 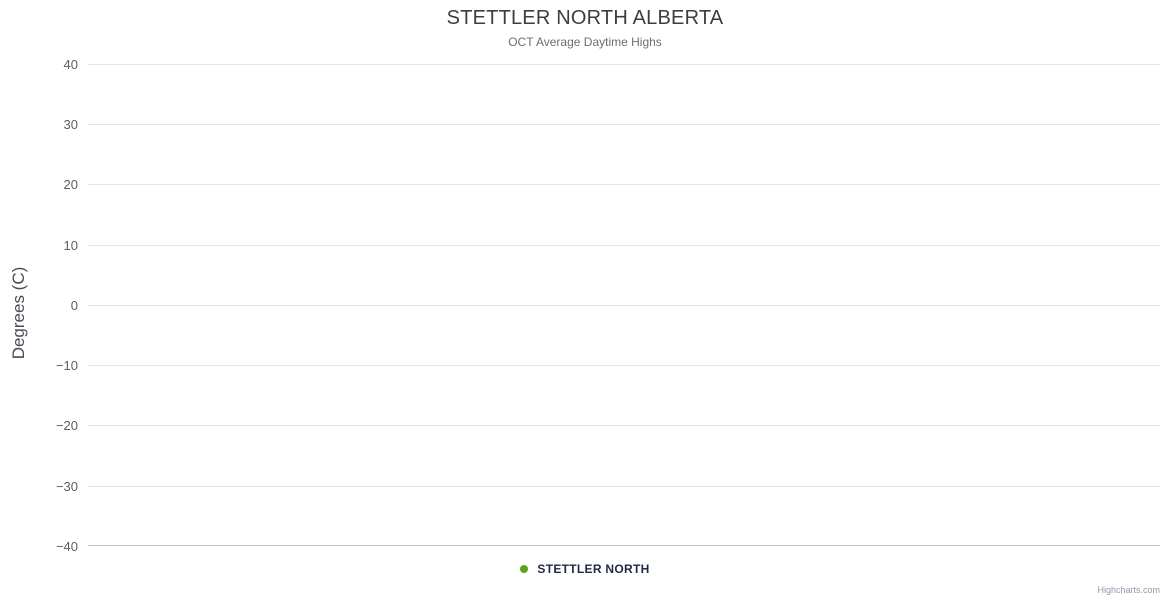 What do you see at coordinates (624, 486) in the screenshot?
I see `gridline-neg30` at bounding box center [624, 486].